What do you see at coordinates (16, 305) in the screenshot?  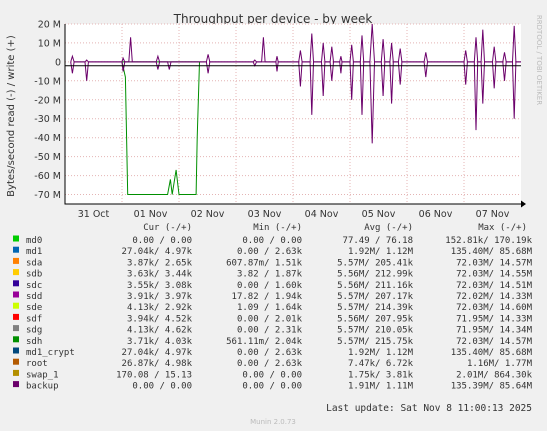 I see `legend-swatch-sde` at bounding box center [16, 305].